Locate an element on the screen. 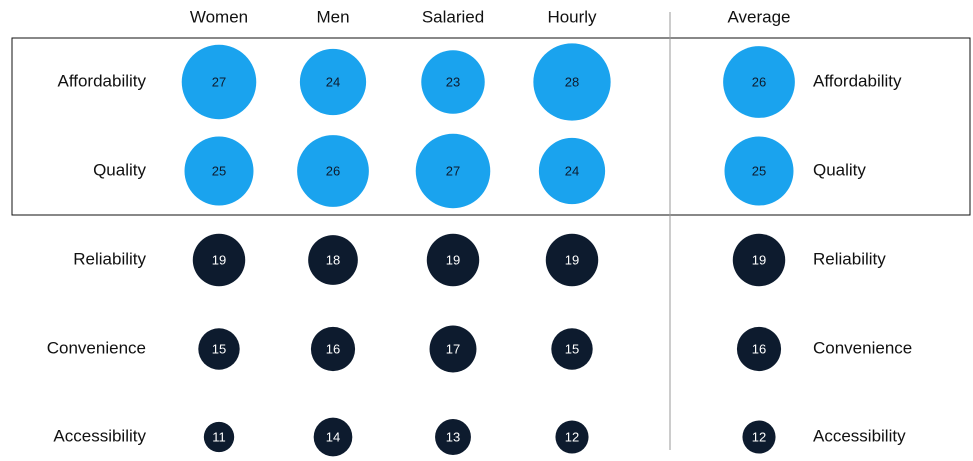 Image resolution: width=973 pixels, height=461 pixels. bubble-label: 23 is located at coordinates (453, 81).